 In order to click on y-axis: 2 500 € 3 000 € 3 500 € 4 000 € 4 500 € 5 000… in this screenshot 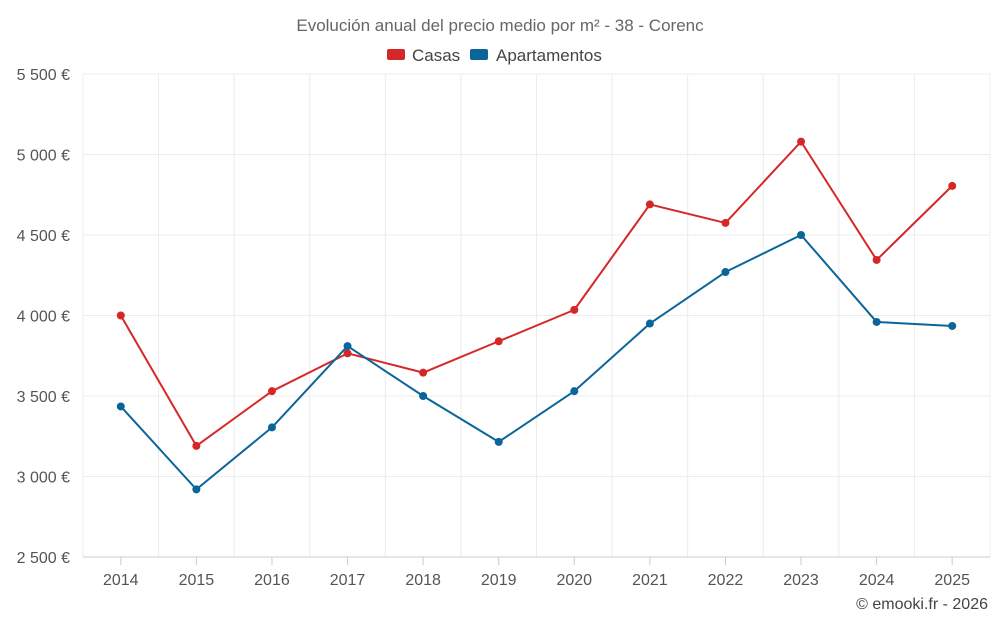, I will do `click(43, 317)`.